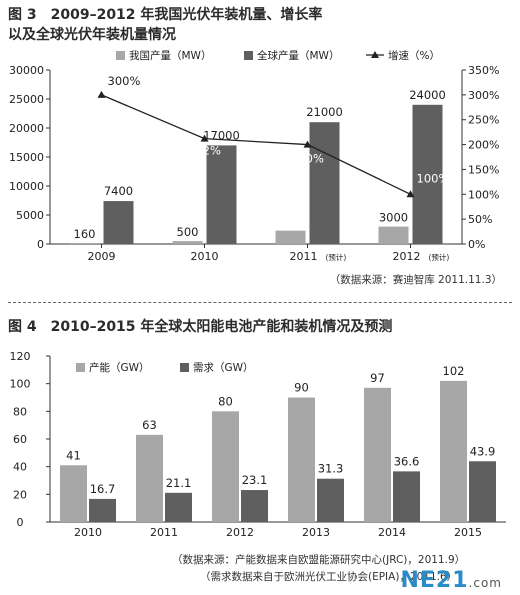 The image size is (520, 595). I want to click on label-capacity-2013: 90, so click(301, 388).